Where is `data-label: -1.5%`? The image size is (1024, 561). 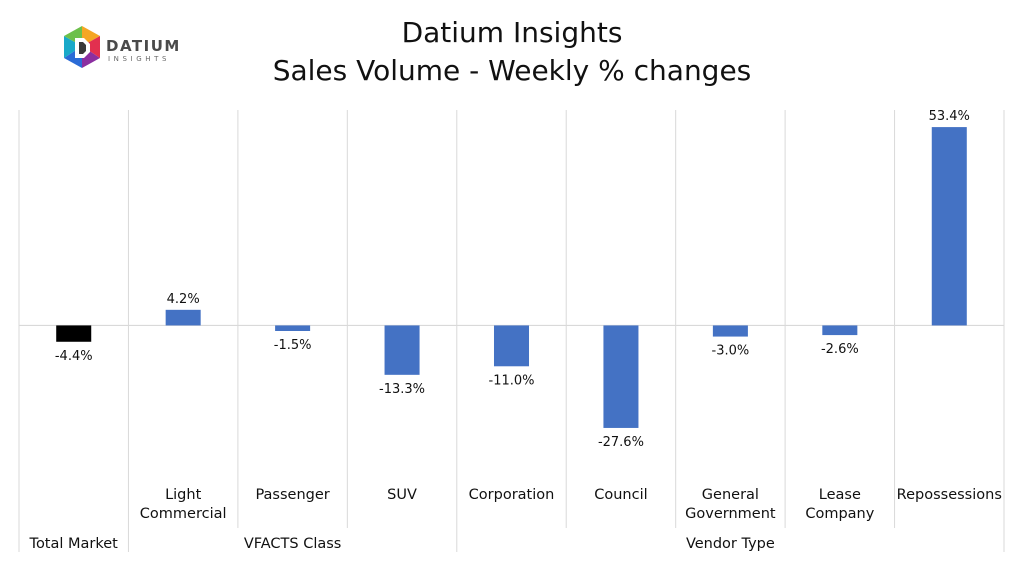 data-label: -1.5% is located at coordinates (293, 345).